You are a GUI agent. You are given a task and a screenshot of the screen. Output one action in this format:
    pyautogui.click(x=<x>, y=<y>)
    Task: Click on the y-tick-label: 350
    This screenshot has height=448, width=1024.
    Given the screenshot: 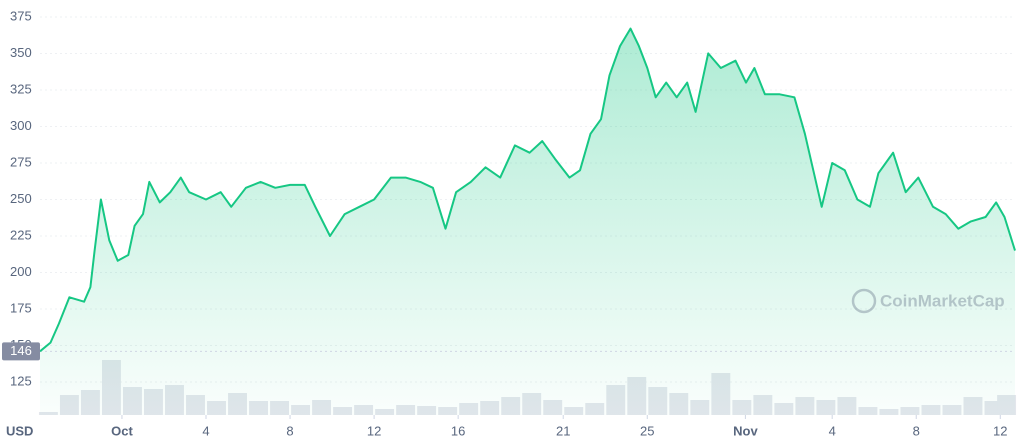 What is the action you would take?
    pyautogui.click(x=21, y=52)
    